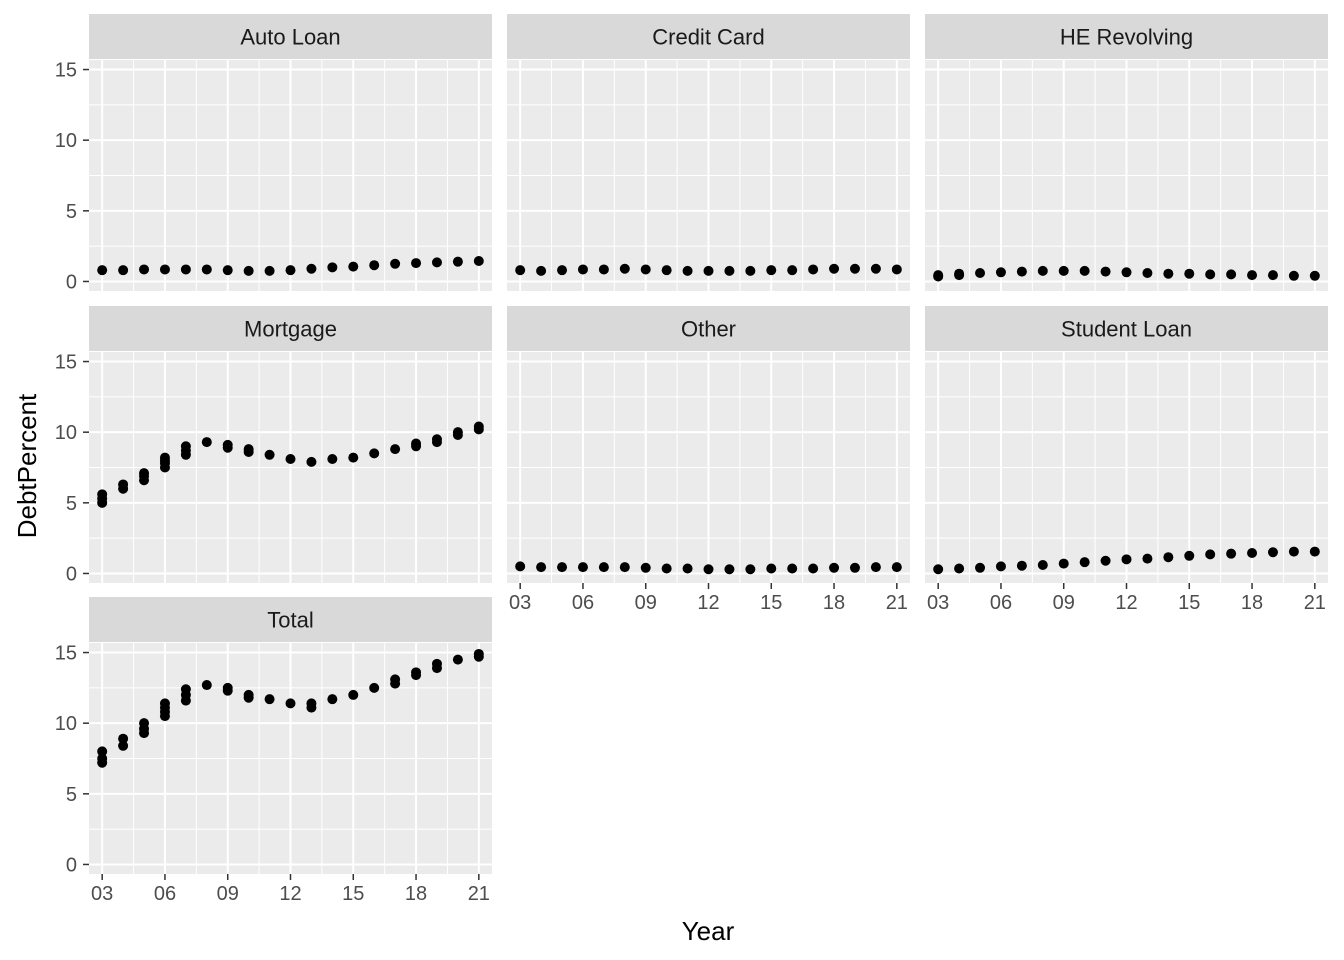  Describe the element at coordinates (708, 152) in the screenshot. I see `panel-credit-card: Credit Card` at that location.